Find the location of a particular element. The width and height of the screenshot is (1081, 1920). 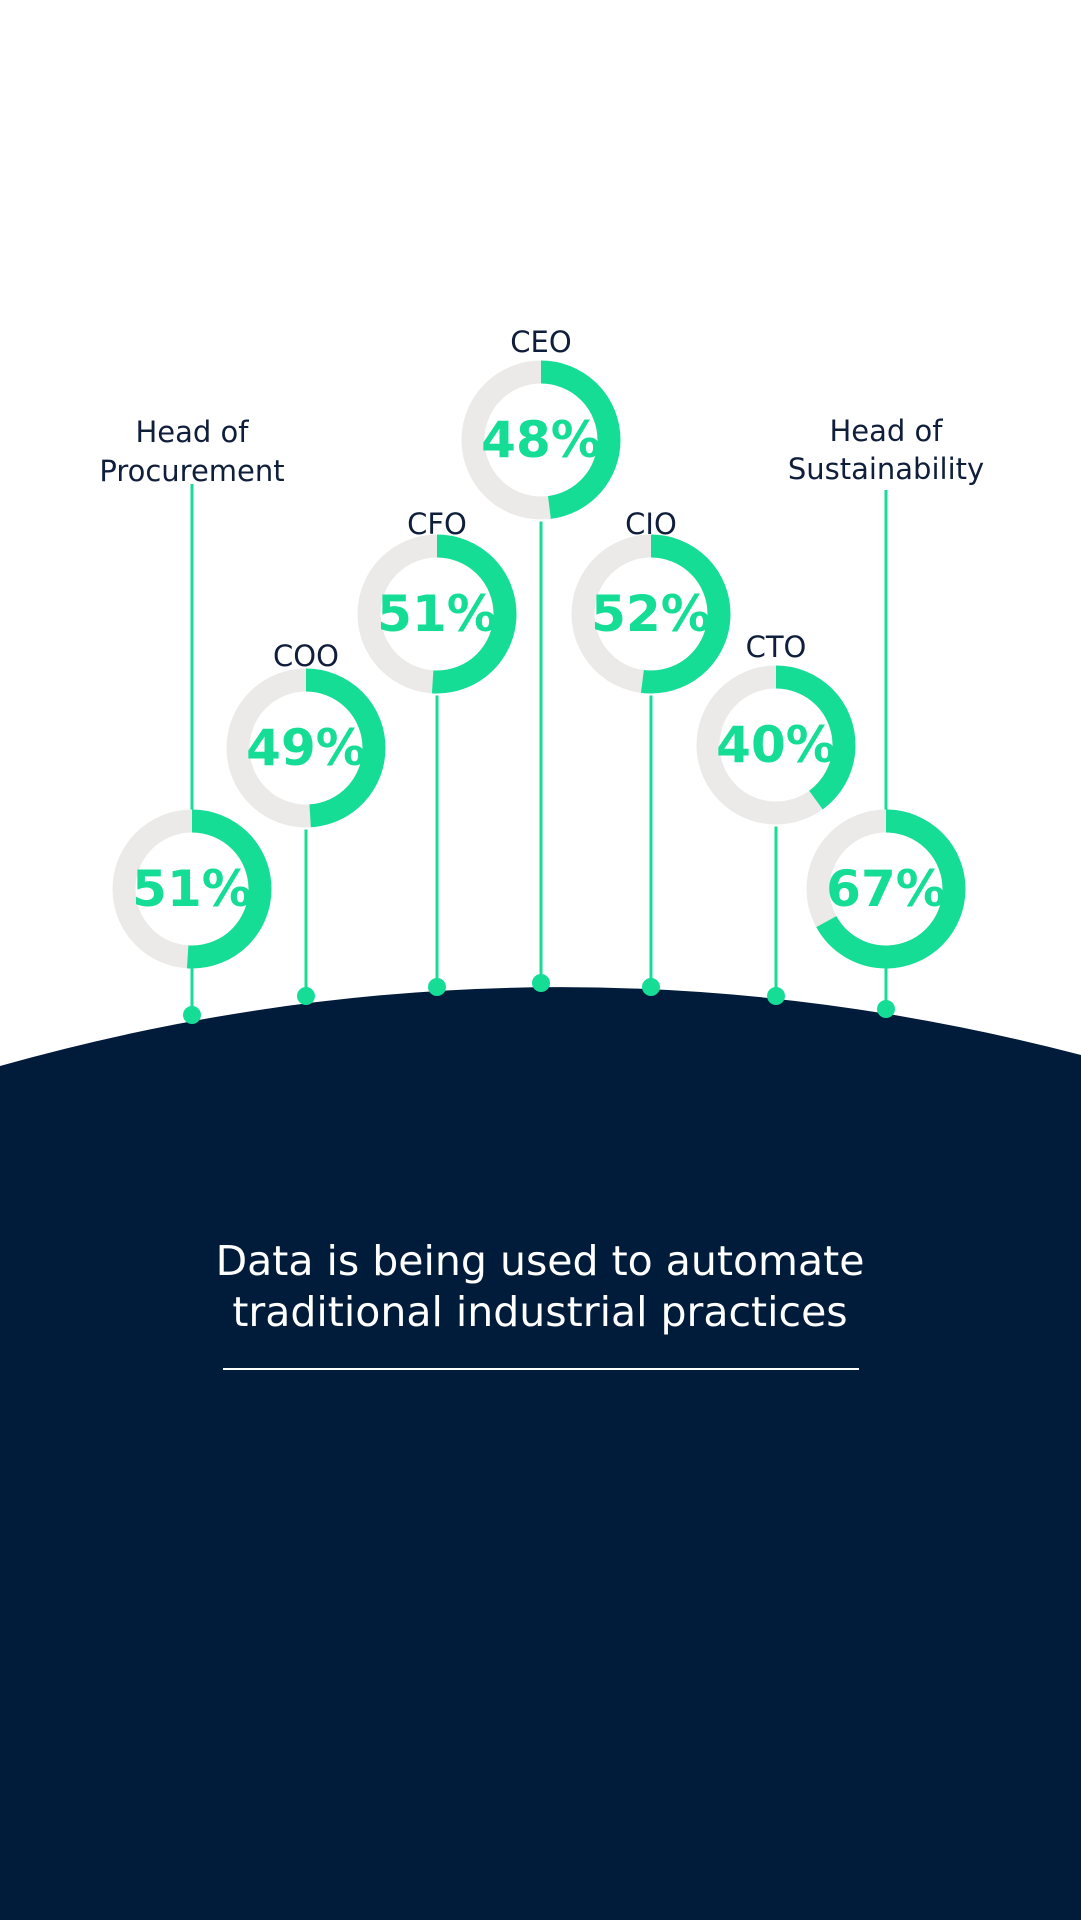

stem-dot-head-of-procurement is located at coordinates (192, 1015).